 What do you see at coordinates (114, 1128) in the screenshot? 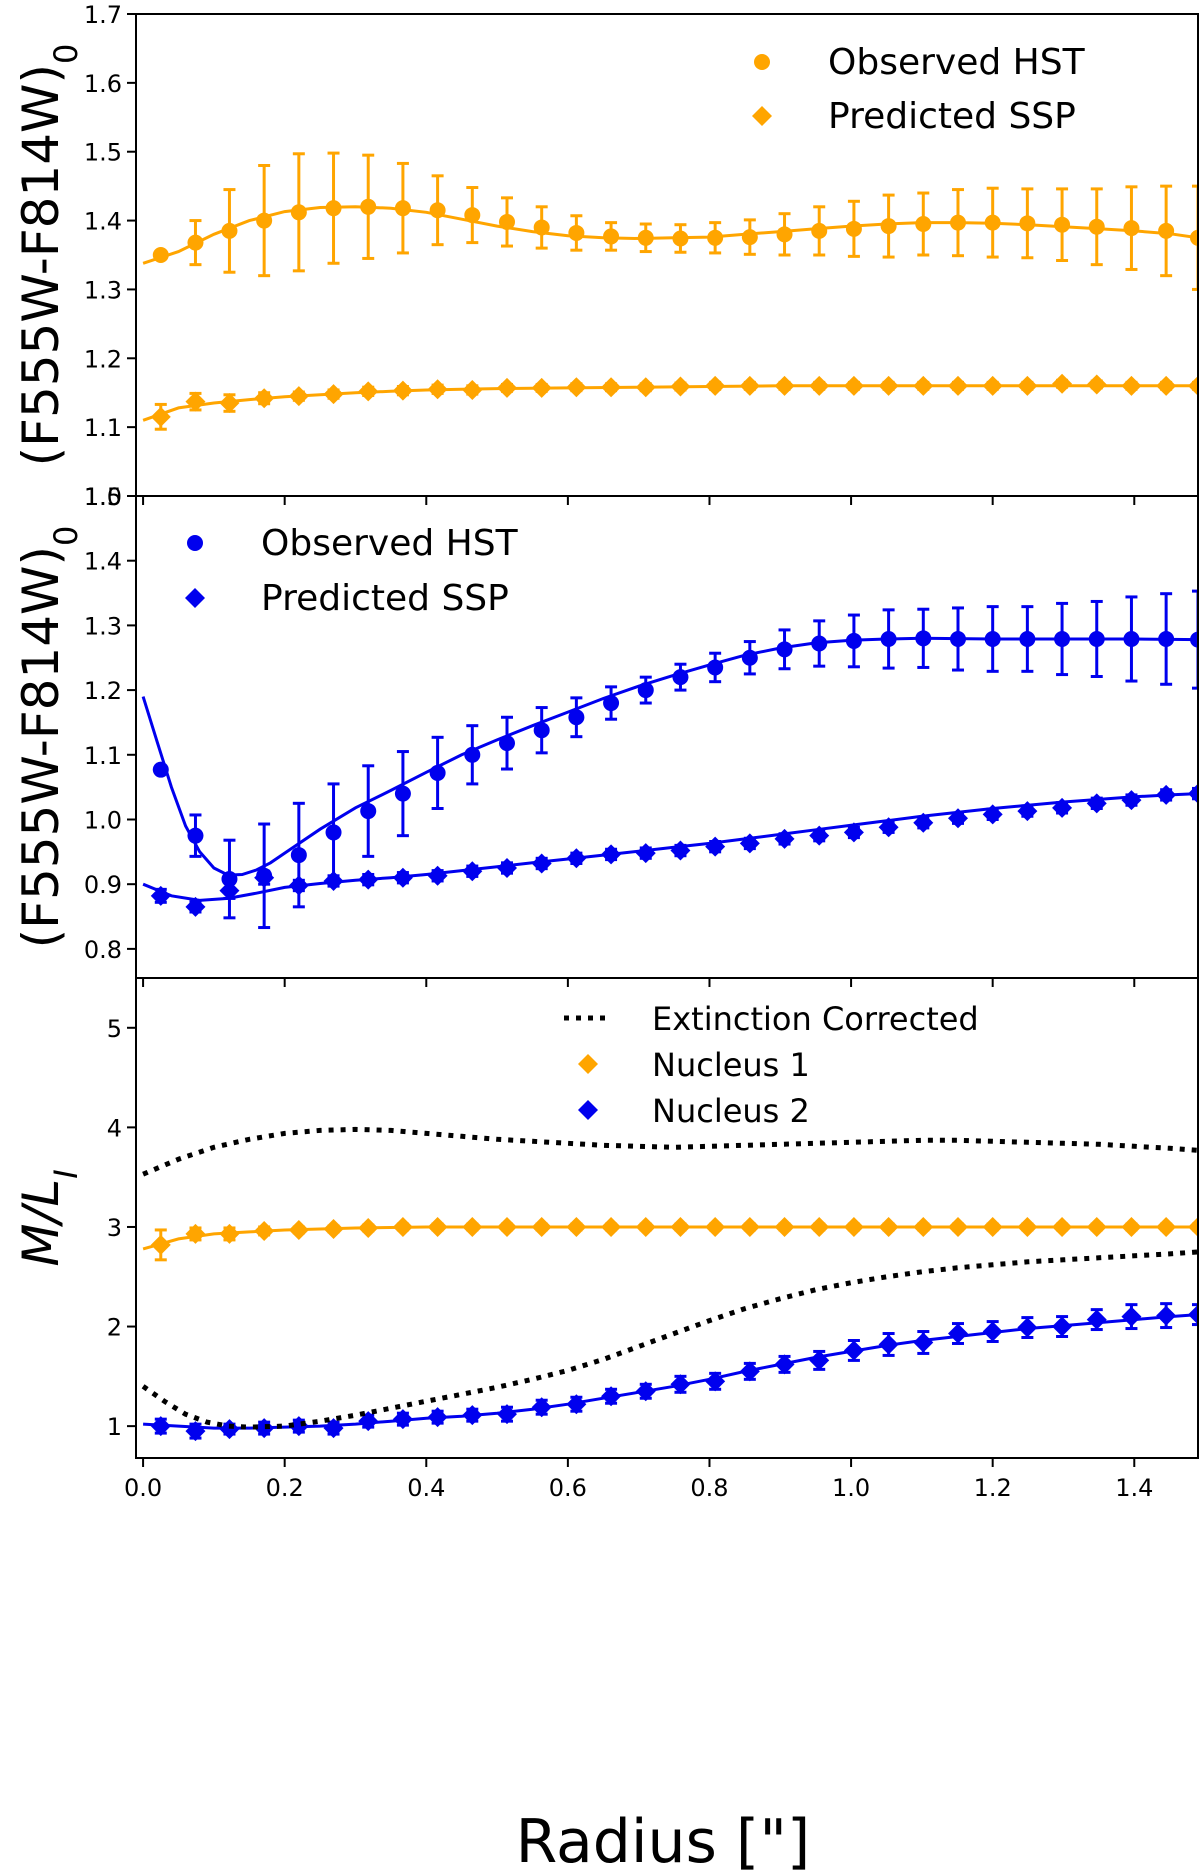
I see `y-tick-label: 4` at bounding box center [114, 1128].